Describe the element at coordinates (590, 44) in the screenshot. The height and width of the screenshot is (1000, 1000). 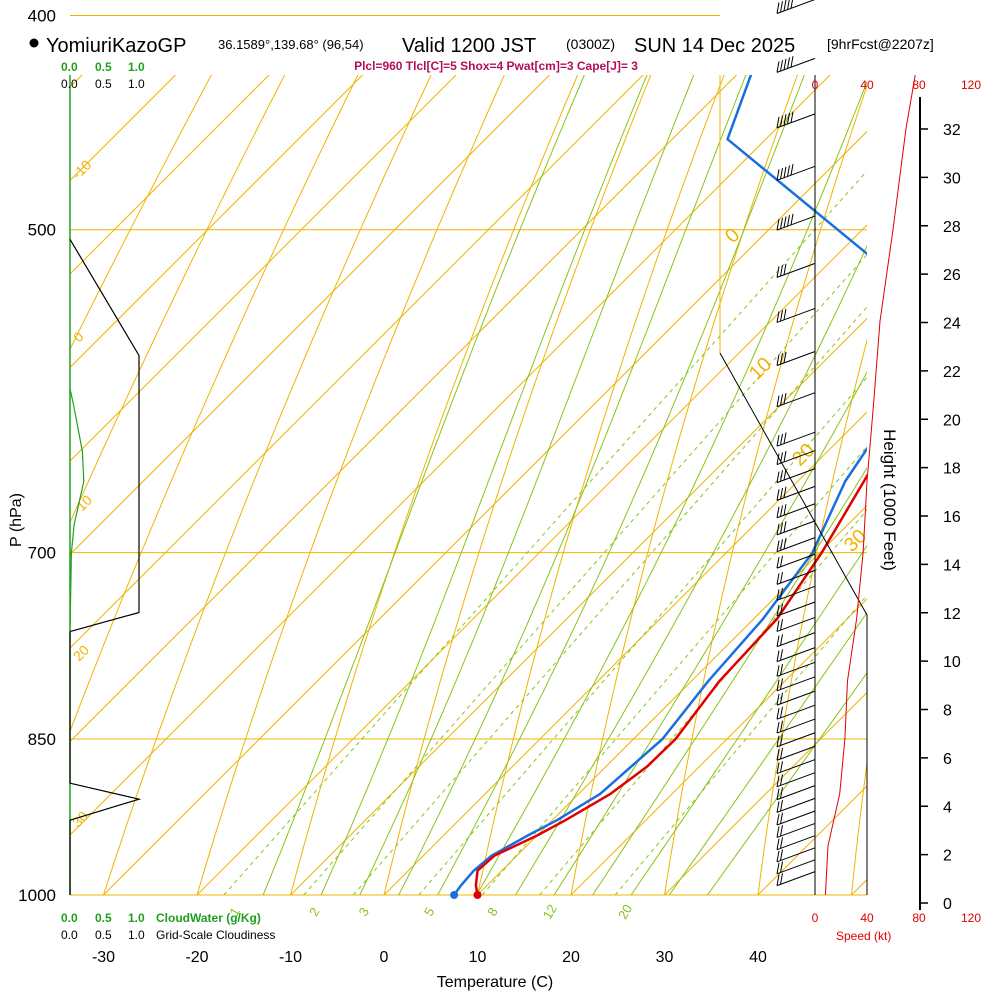
I see `valid-zulu: (0300Z)` at that location.